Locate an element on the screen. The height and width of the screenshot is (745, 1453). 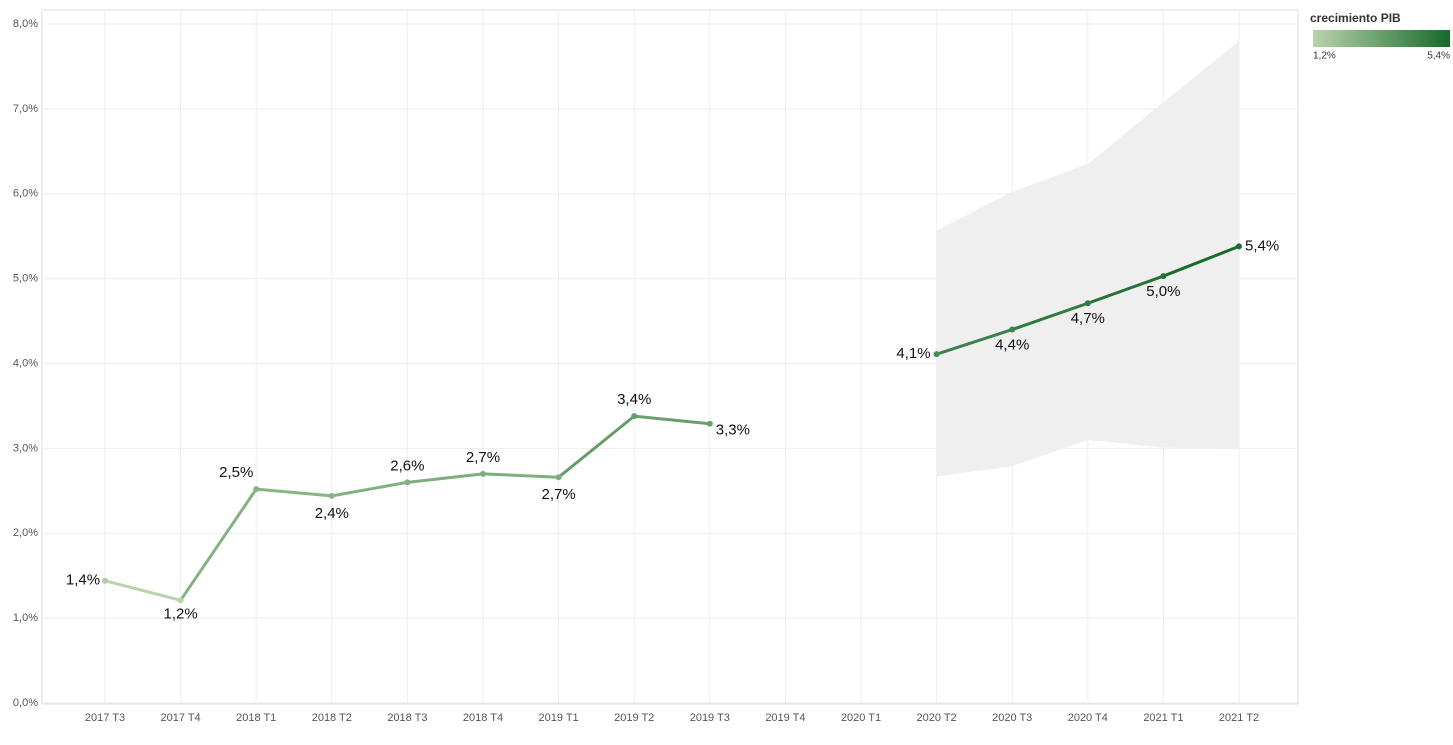
y-tick-label: 0,0% is located at coordinates (25, 703).